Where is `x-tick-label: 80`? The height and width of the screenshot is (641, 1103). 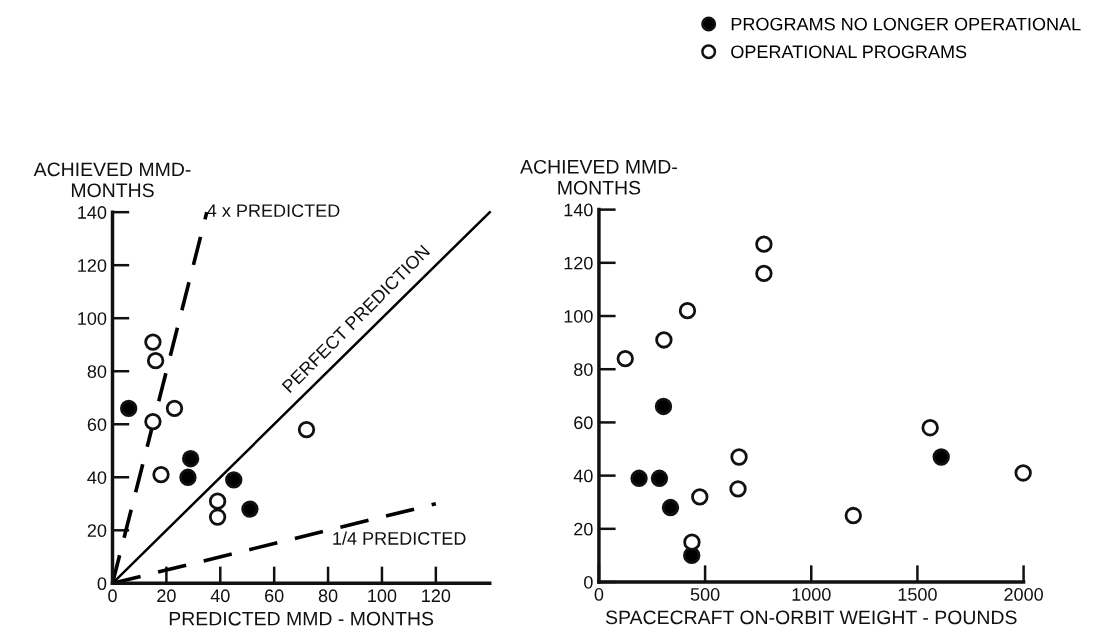
x-tick-label: 80 is located at coordinates (328, 596).